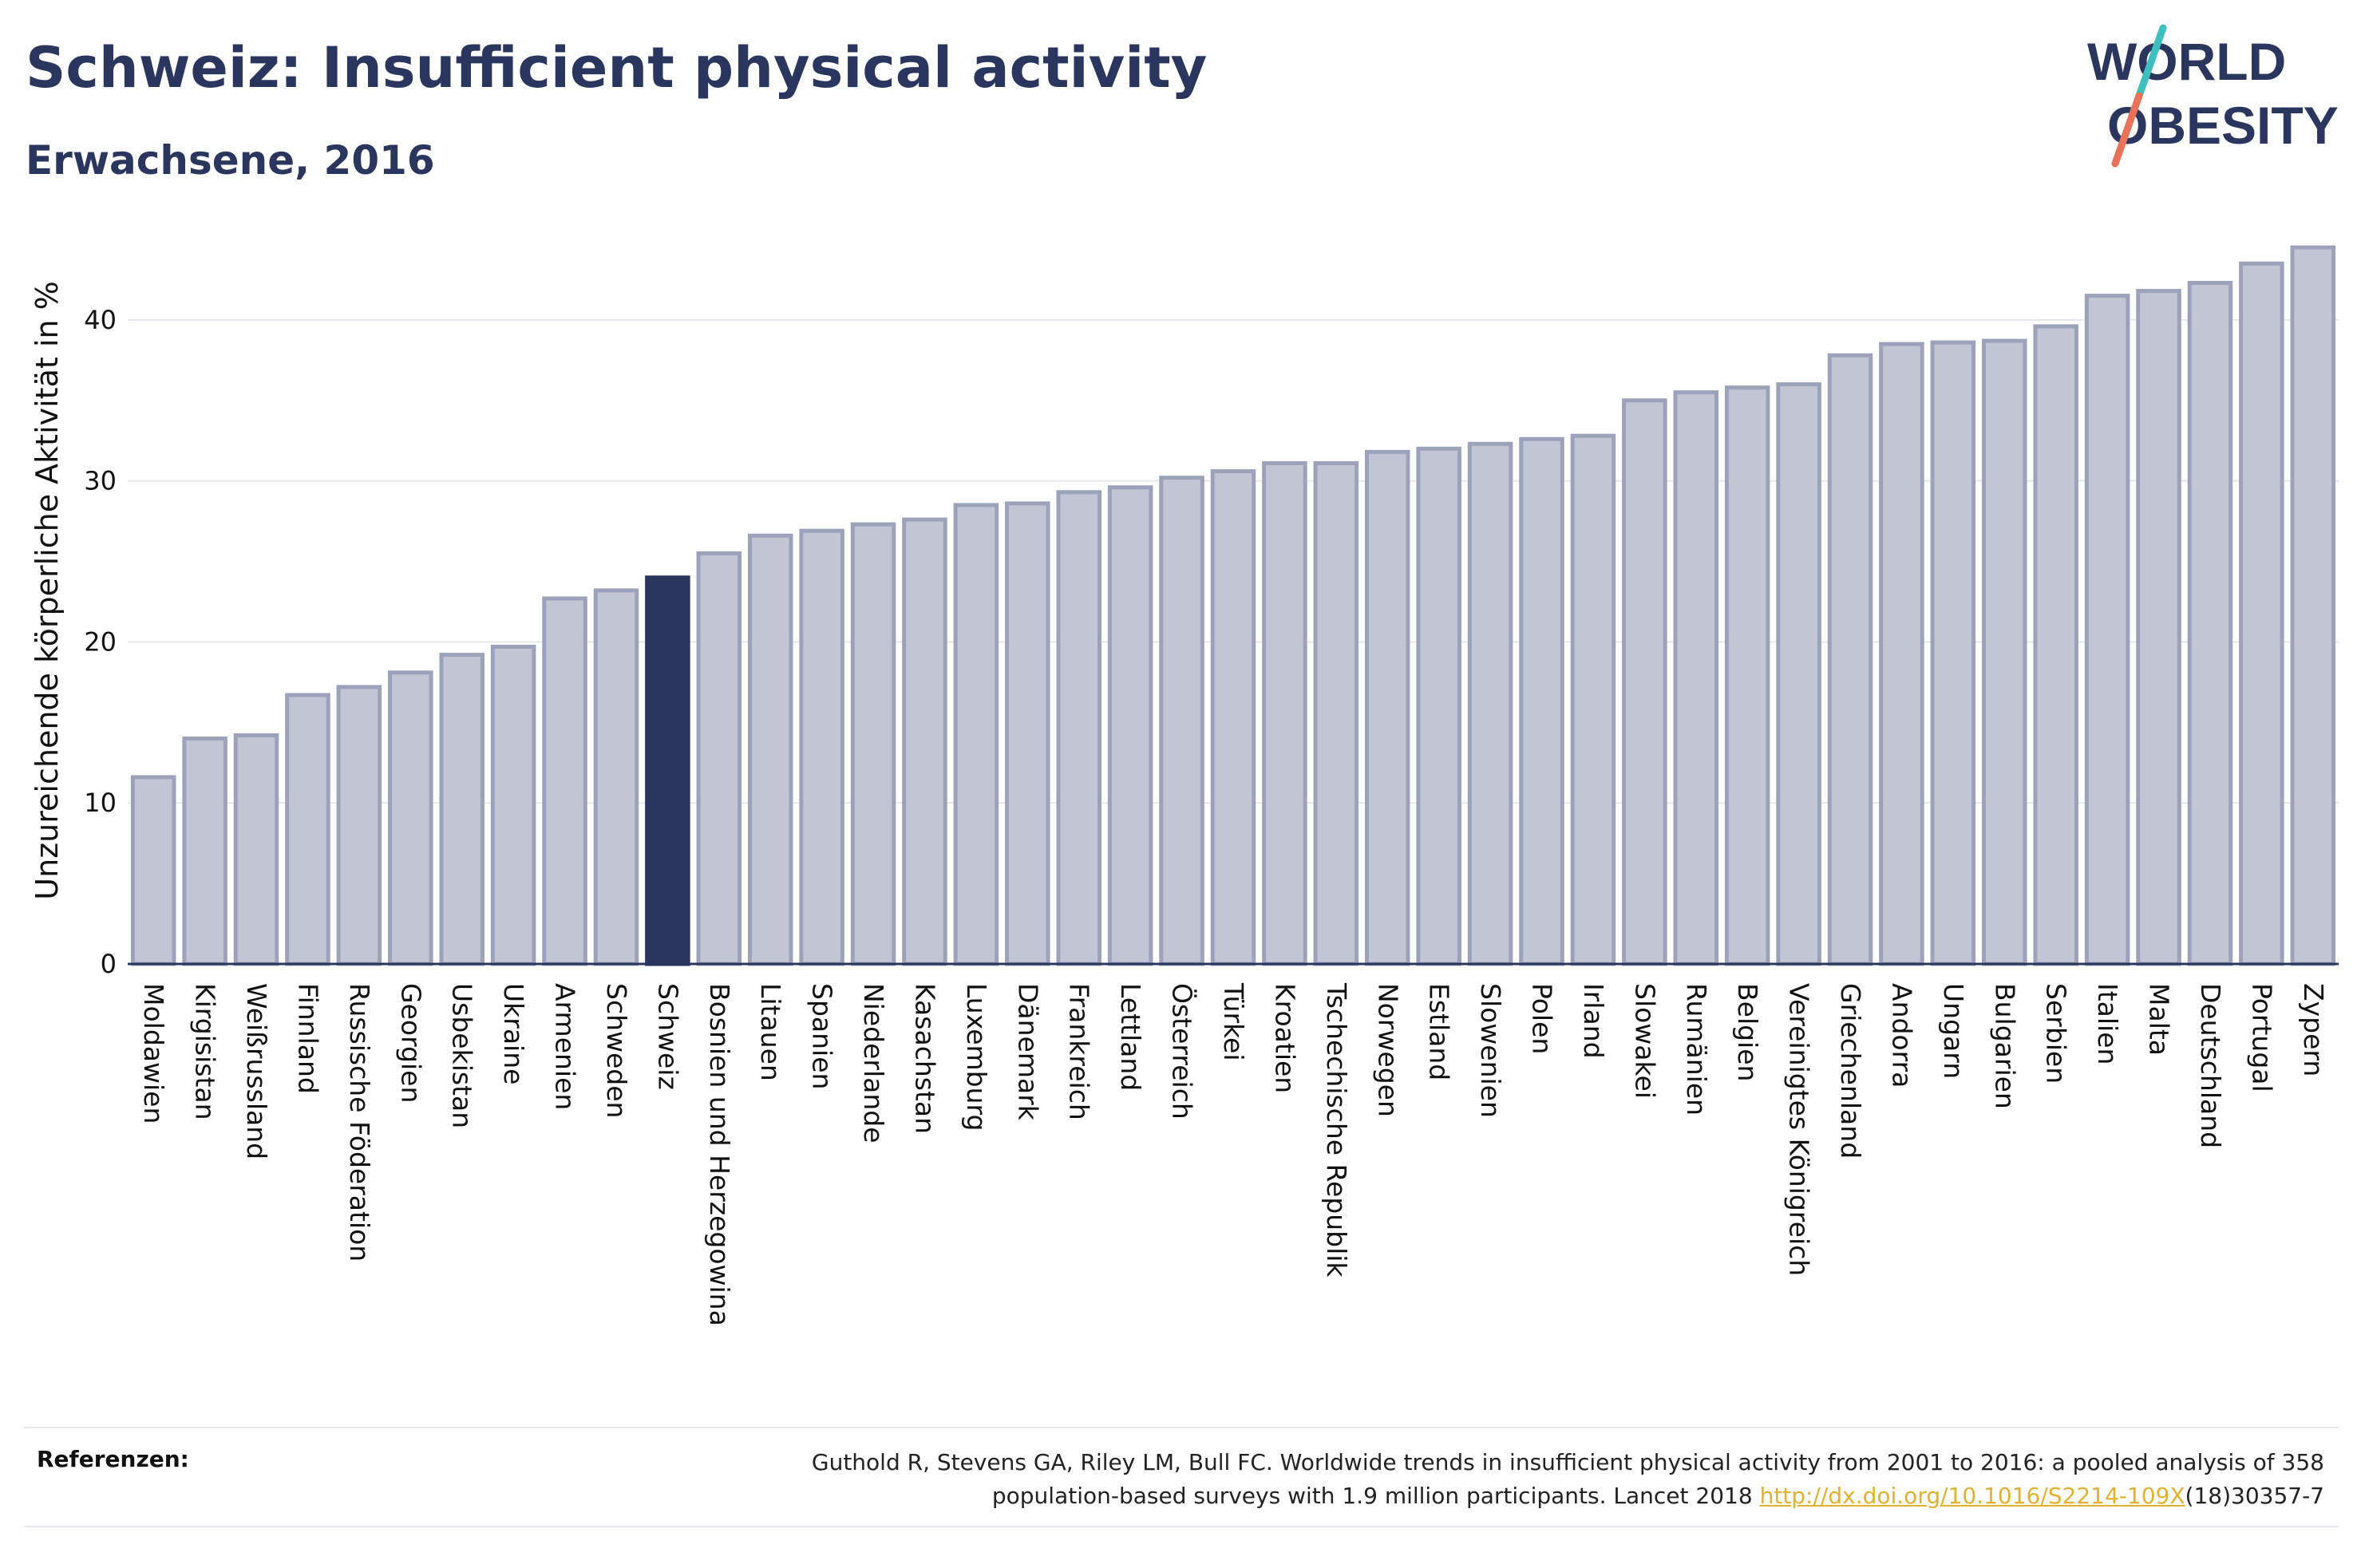  Describe the element at coordinates (565, 1046) in the screenshot. I see `x-category-label: Armenien` at that location.